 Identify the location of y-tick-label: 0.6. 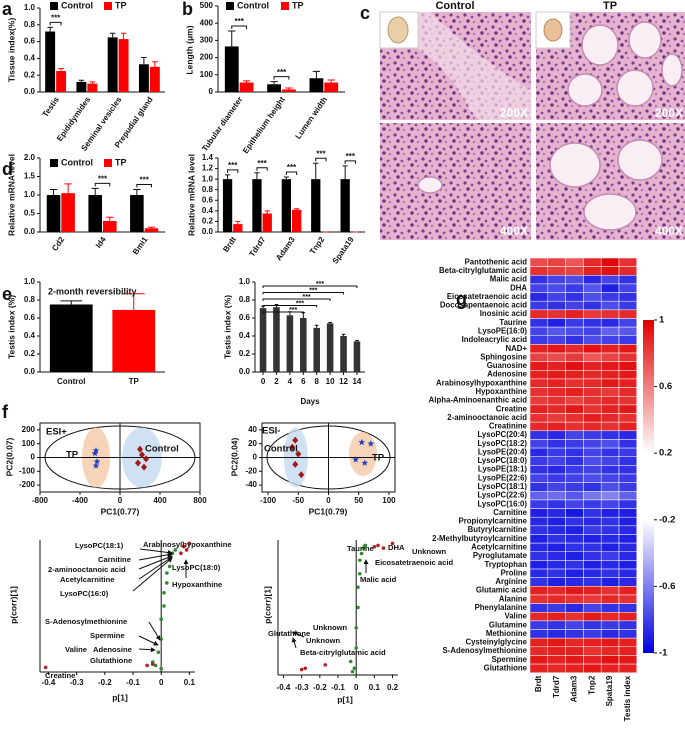
(245, 317).